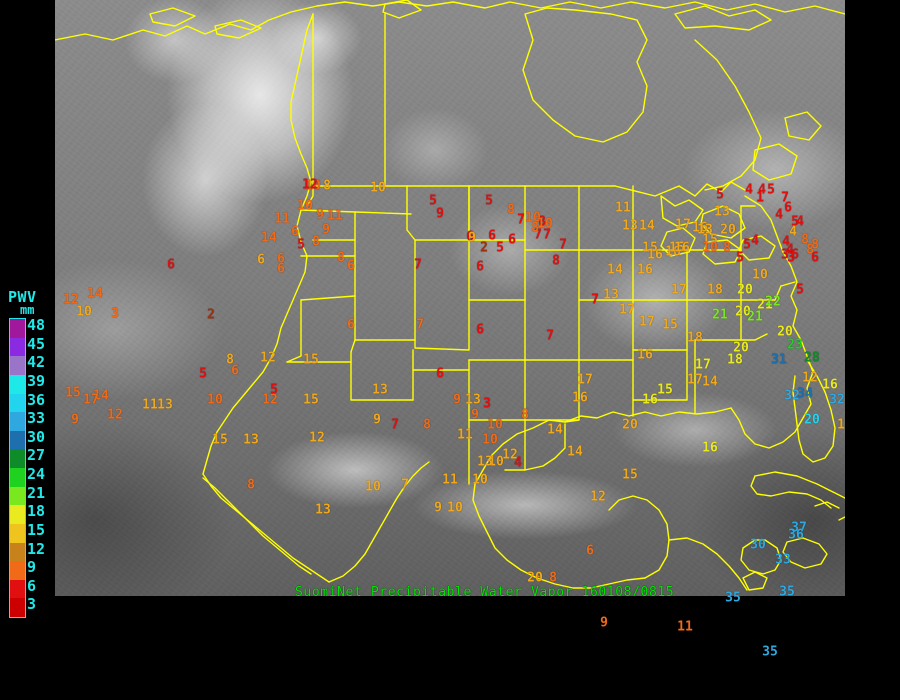 The height and width of the screenshot is (700, 900). What do you see at coordinates (779, 360) in the screenshot?
I see `pwv-station-value: 31` at bounding box center [779, 360].